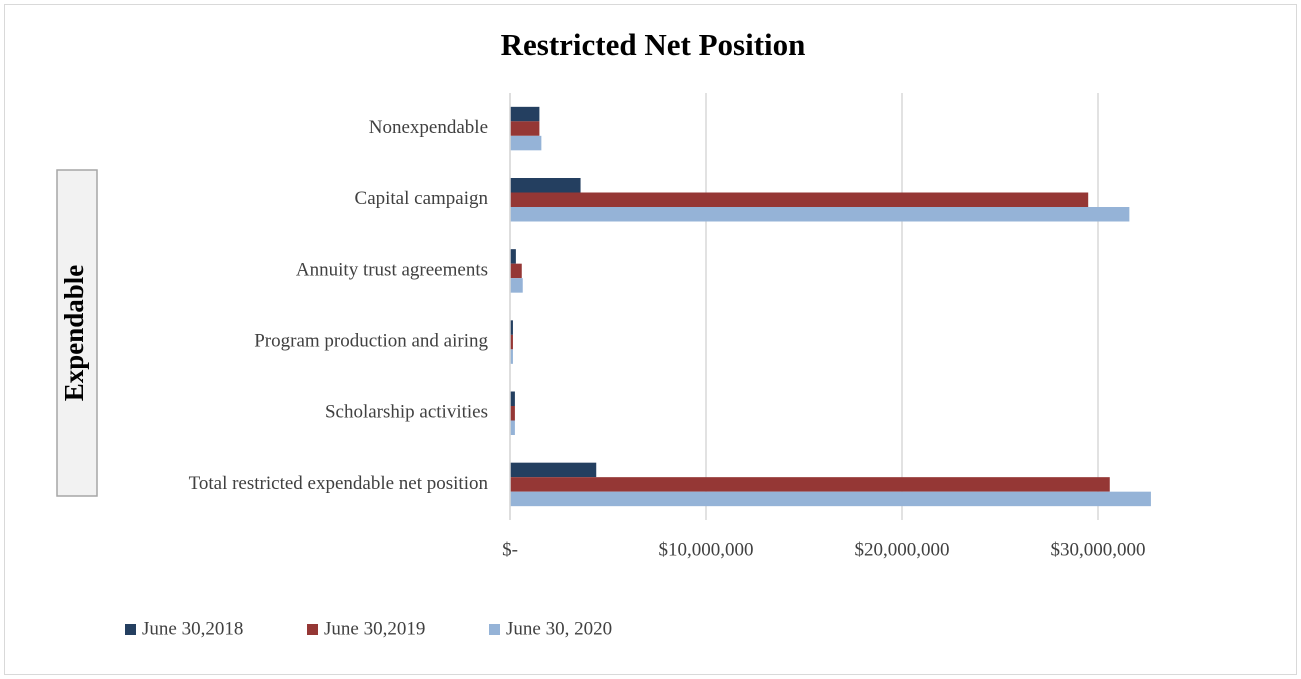 Image resolution: width=1301 pixels, height=679 pixels. What do you see at coordinates (902, 549) in the screenshot?
I see `x-tick-label: $20,000,000` at bounding box center [902, 549].